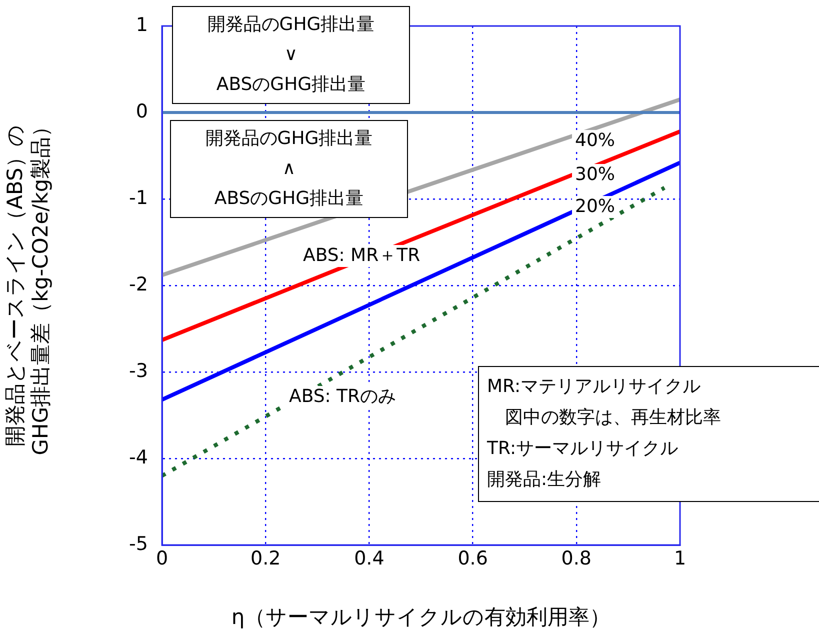 This screenshot has width=819, height=635. What do you see at coordinates (138, 543) in the screenshot?
I see `y-tick-label: -5` at bounding box center [138, 543].